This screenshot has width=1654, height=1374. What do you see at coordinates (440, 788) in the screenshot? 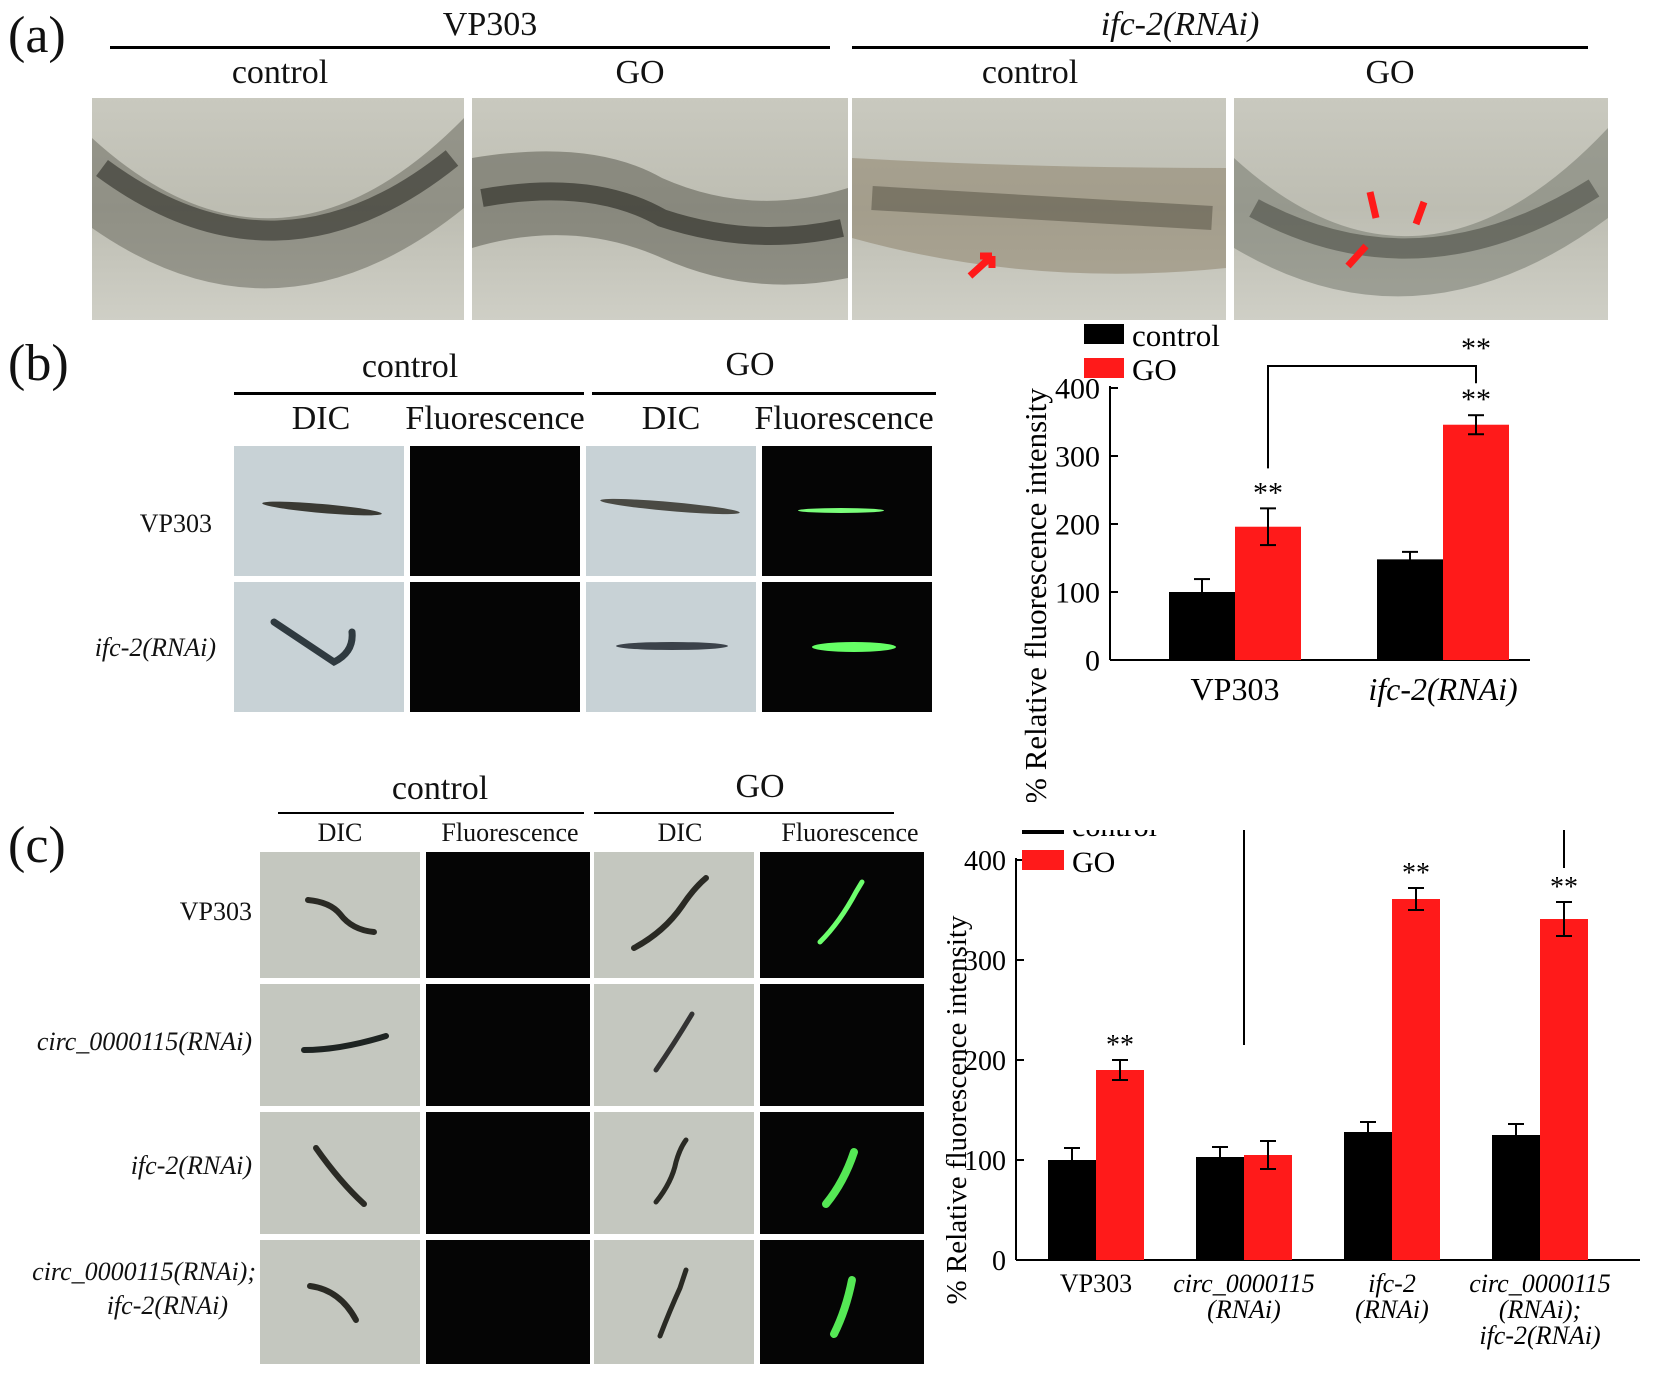
I see `panel-c-group-label: control` at bounding box center [440, 788].